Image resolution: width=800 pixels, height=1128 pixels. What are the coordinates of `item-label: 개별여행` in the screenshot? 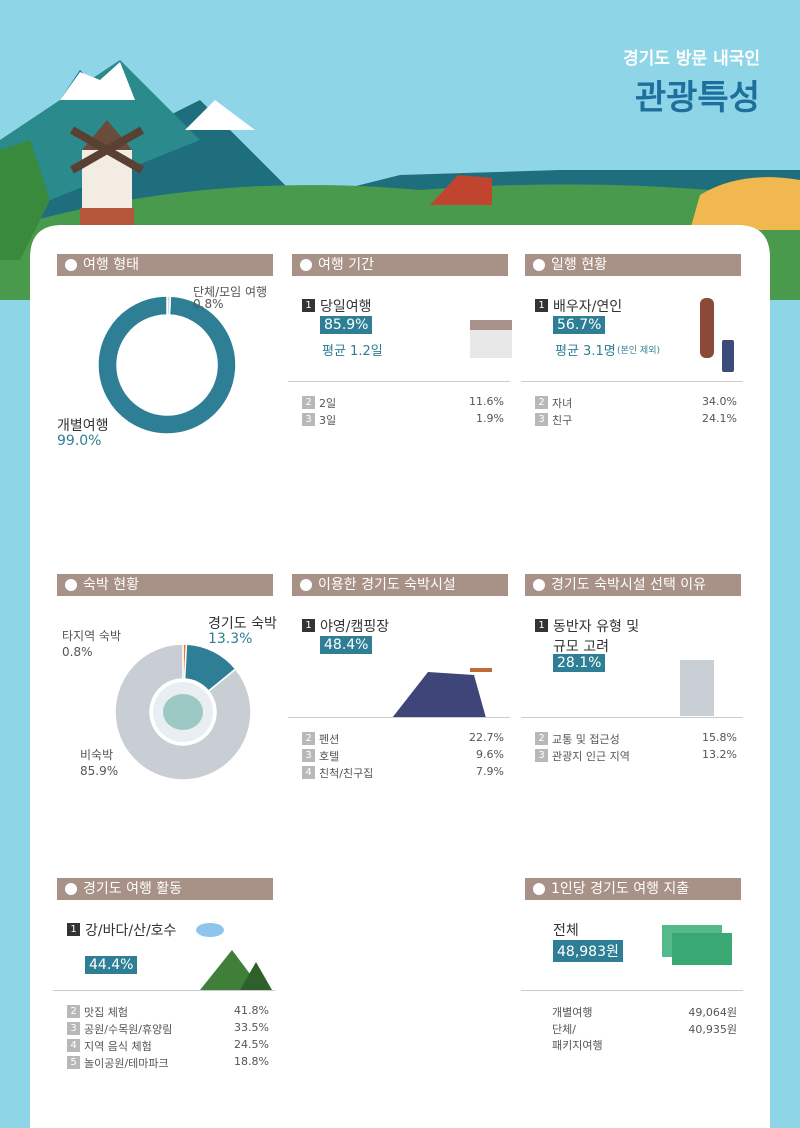 It's located at (572, 1012).